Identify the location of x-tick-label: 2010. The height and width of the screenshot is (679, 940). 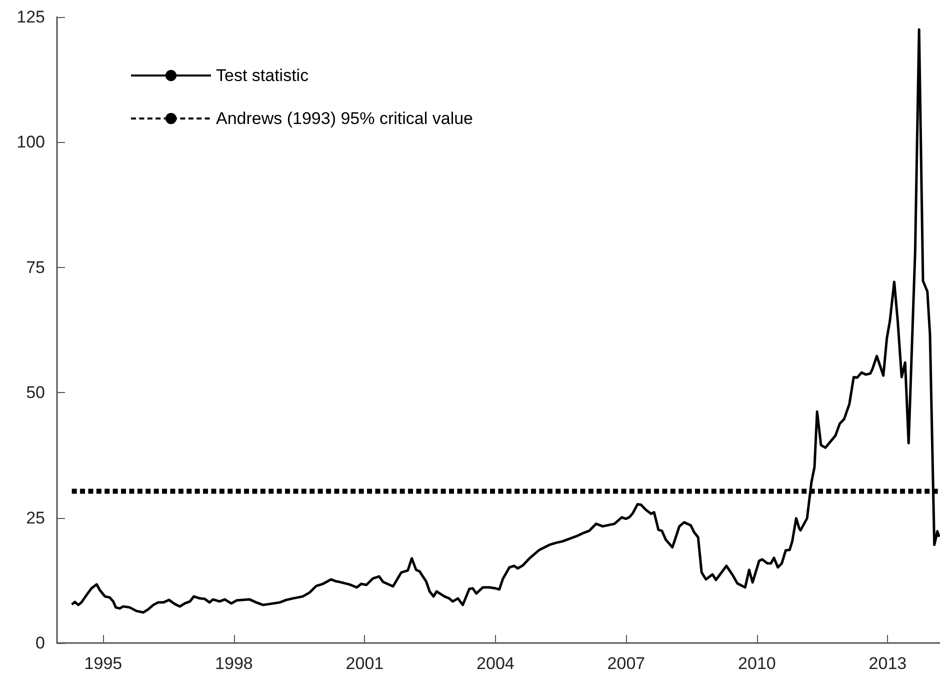
(757, 663).